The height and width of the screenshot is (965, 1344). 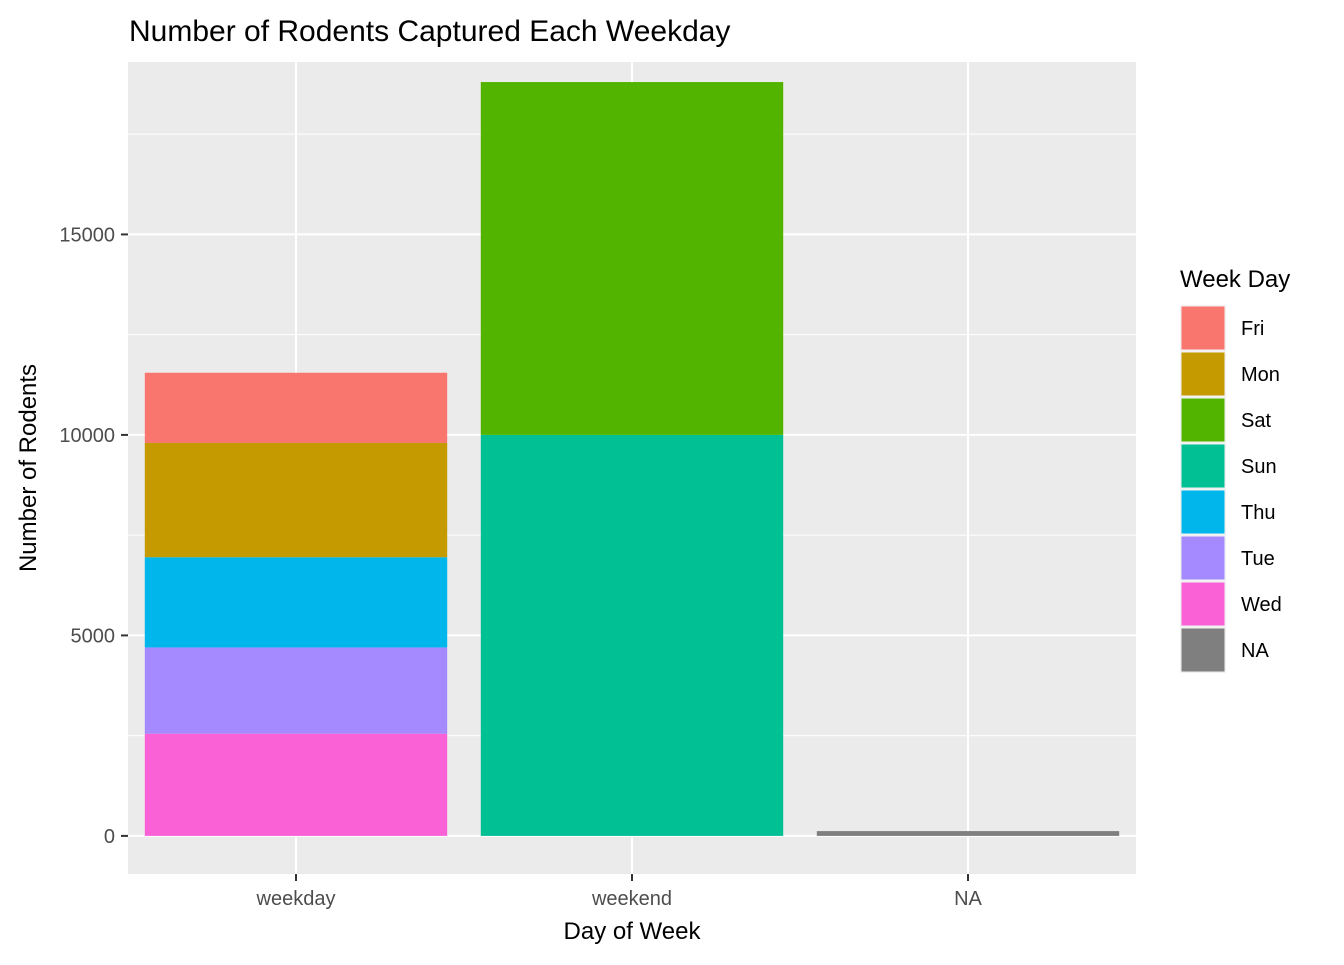 What do you see at coordinates (87, 436) in the screenshot?
I see `y-tick-label: 10000` at bounding box center [87, 436].